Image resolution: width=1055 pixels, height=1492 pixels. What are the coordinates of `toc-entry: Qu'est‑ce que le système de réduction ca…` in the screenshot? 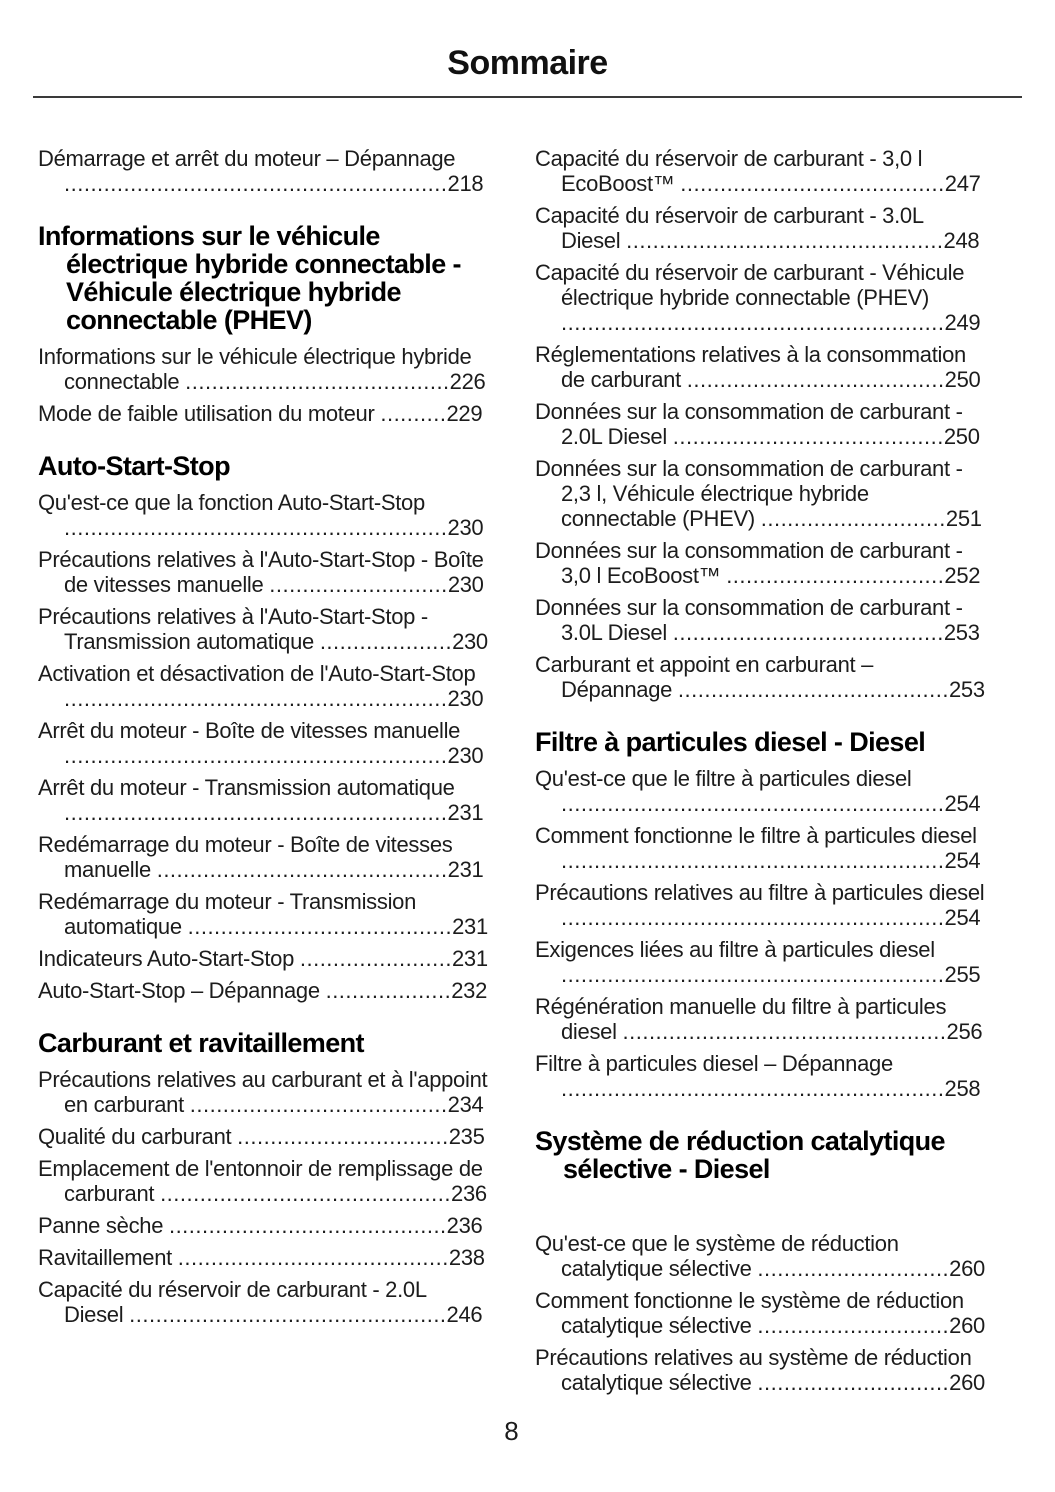 It's located at (760, 1256).